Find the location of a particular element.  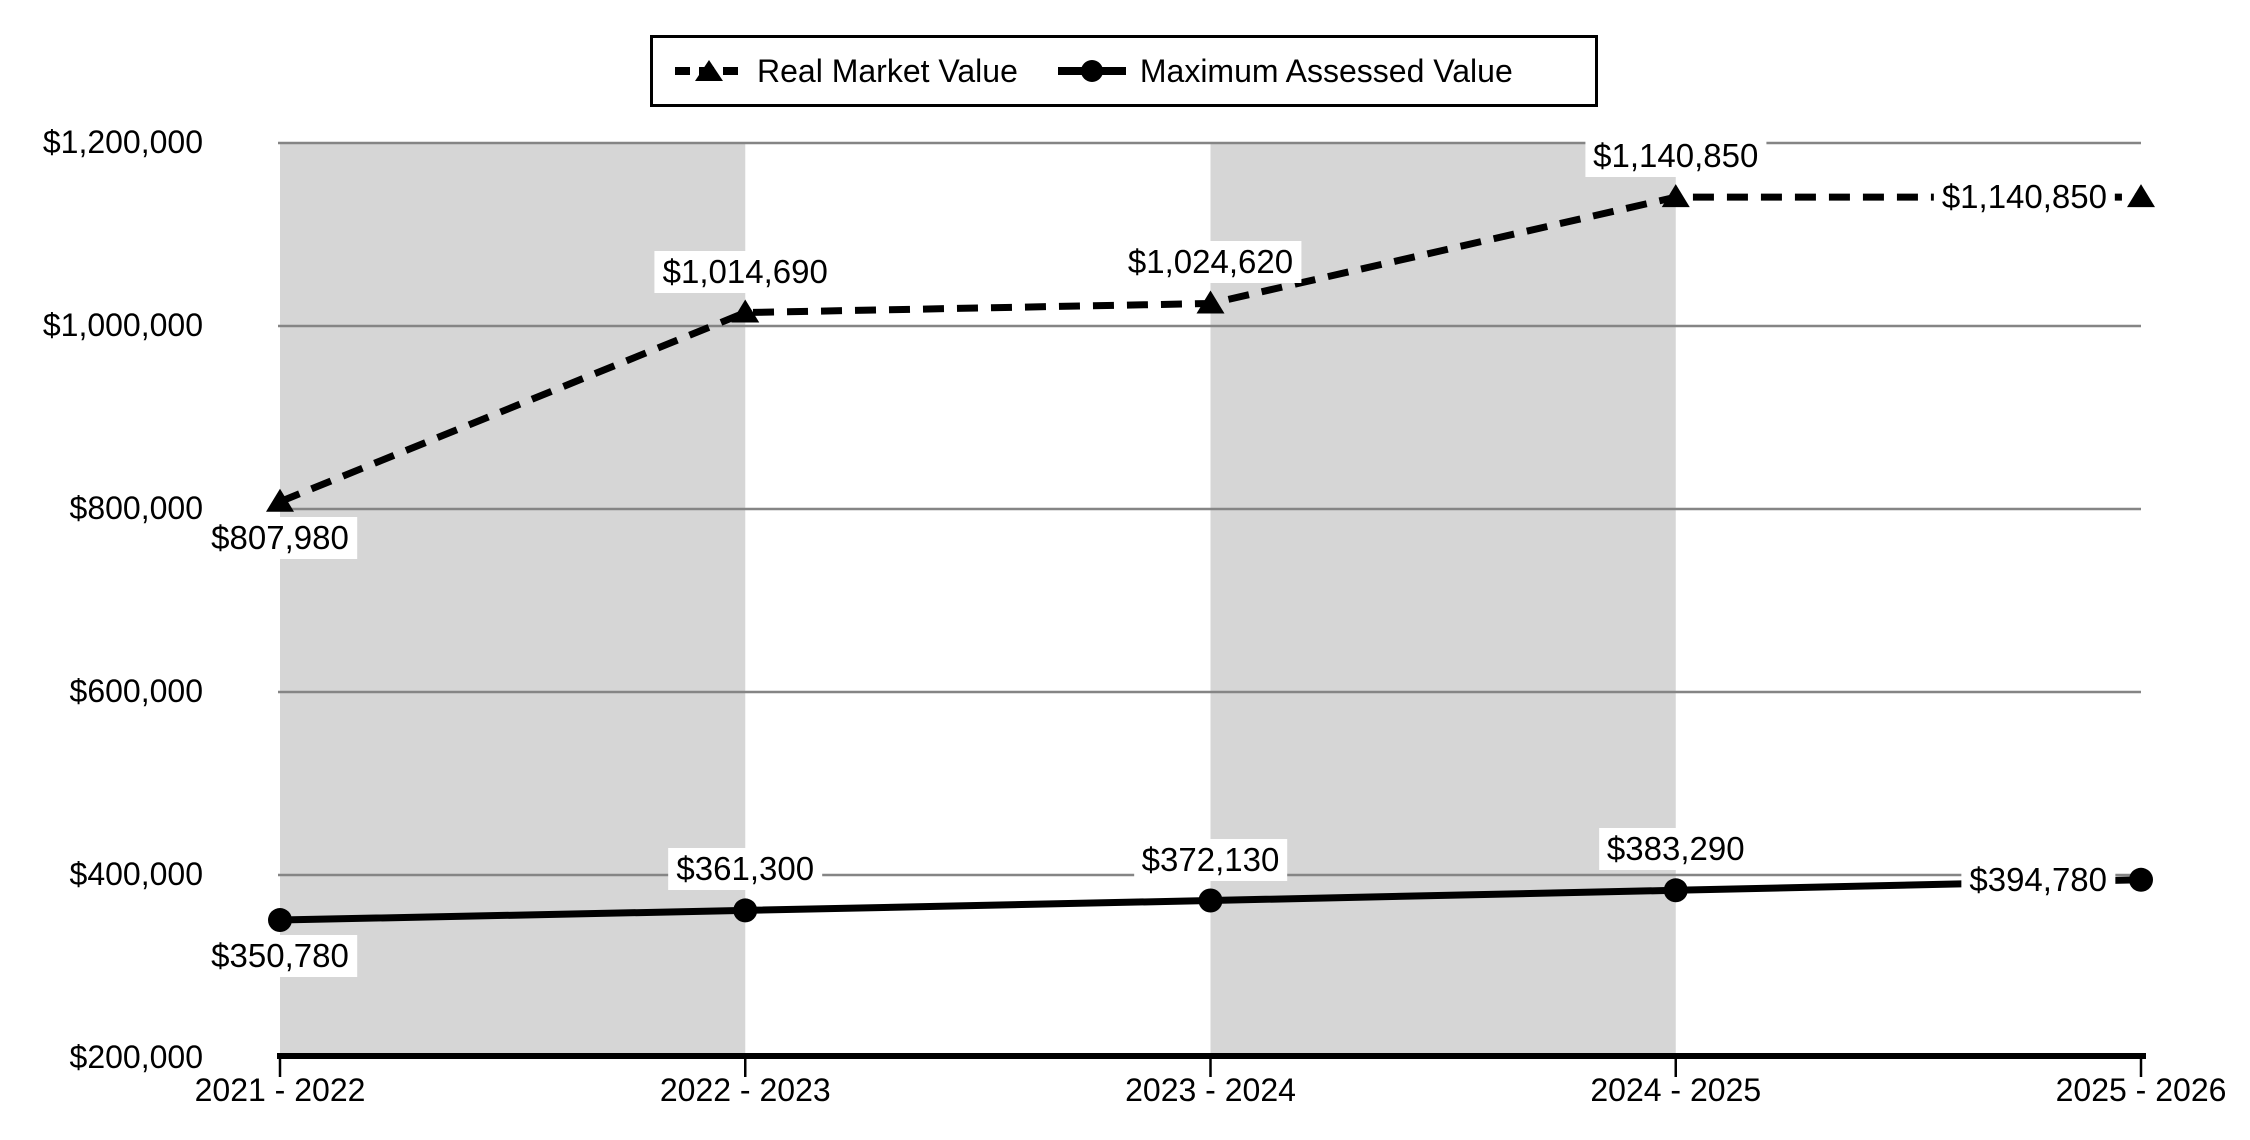

y-axis-tick-label: $200,000 is located at coordinates (136, 1056).